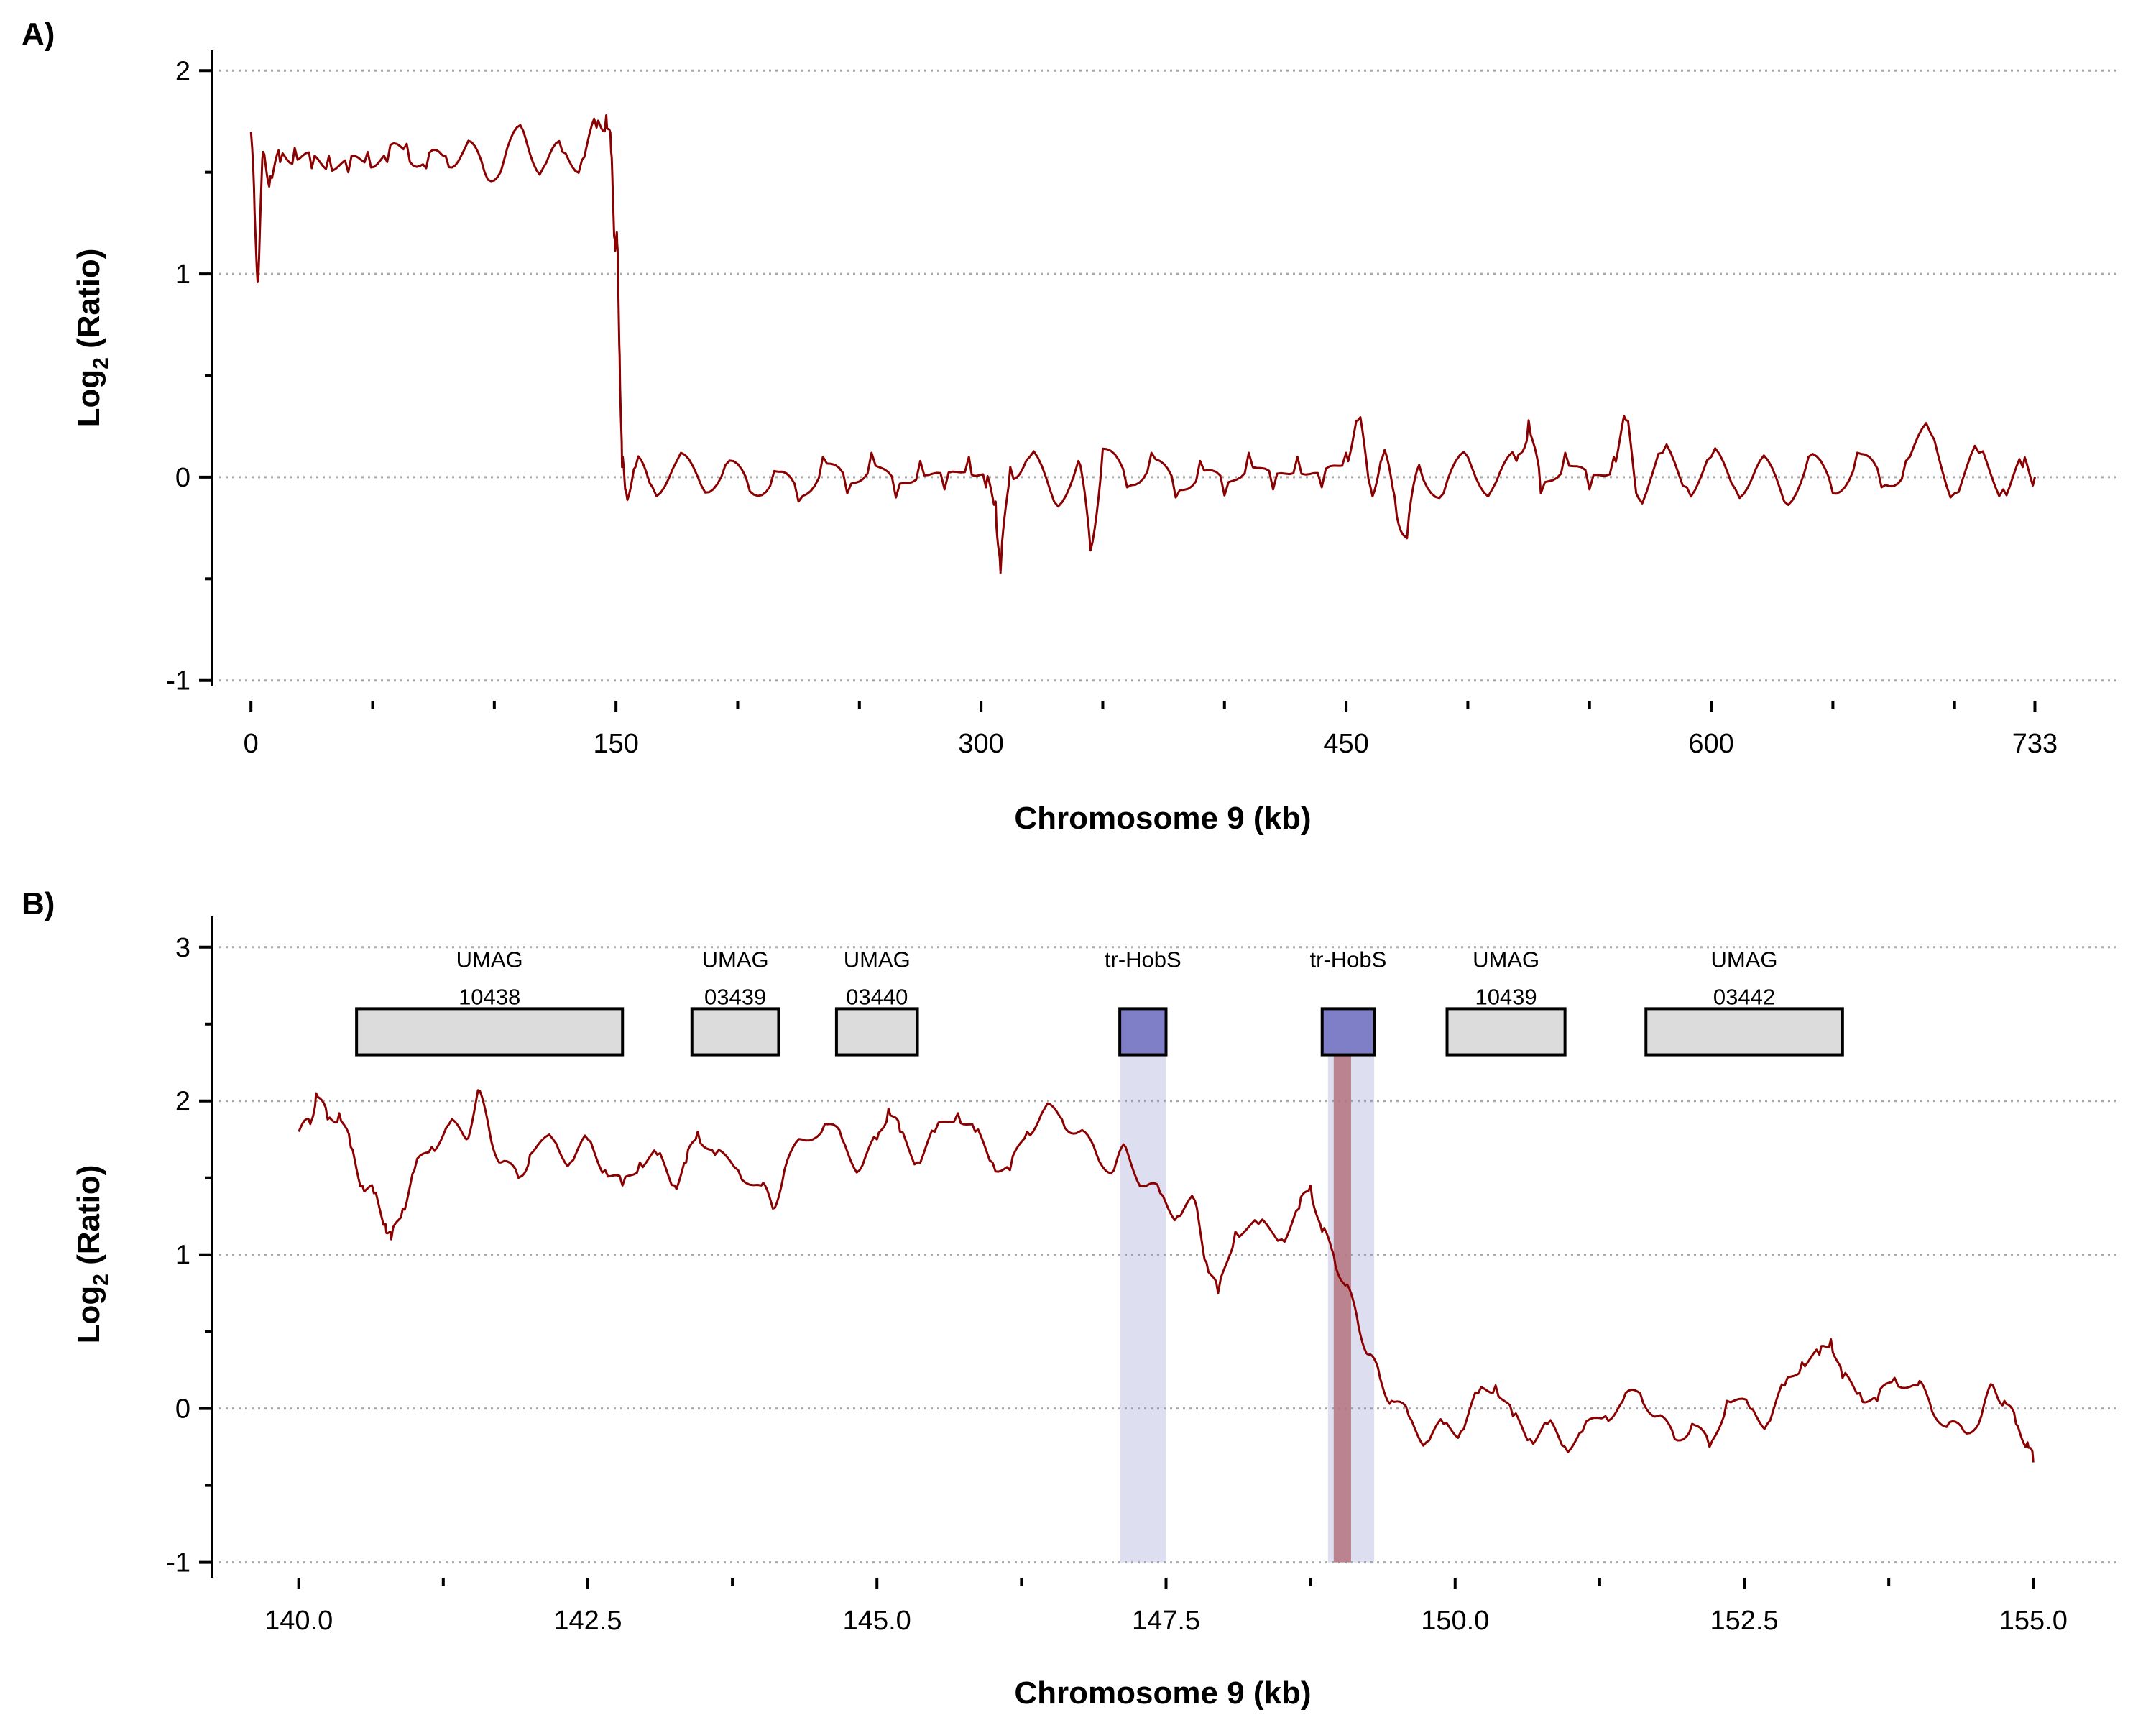 This screenshot has height=1725, width=2156. I want to click on gene-label-line2: 03440, so click(877, 996).